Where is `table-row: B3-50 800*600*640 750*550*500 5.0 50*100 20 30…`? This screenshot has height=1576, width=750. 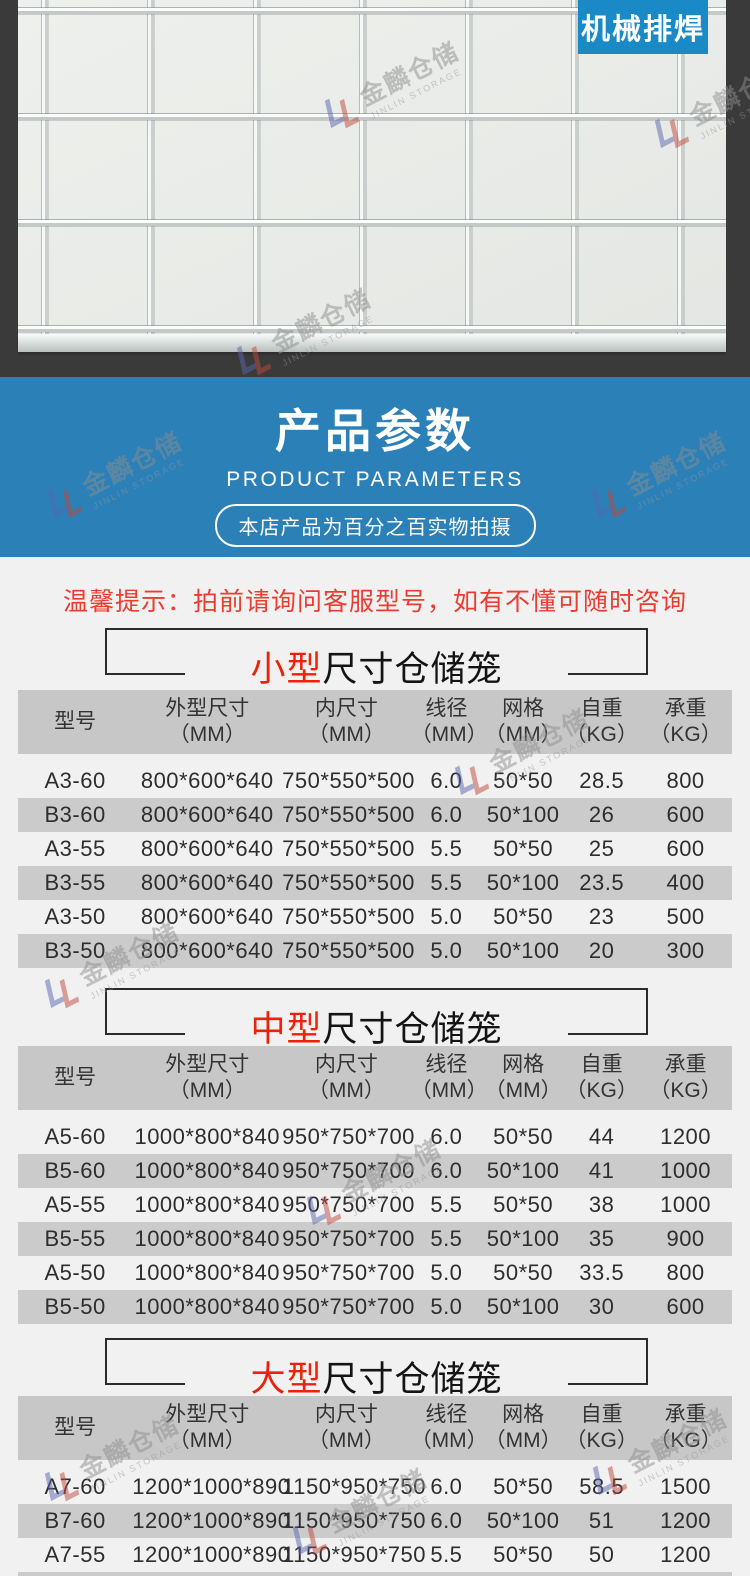 table-row: B3-50 800*600*640 750*550*500 5.0 50*100 20 30… is located at coordinates (375, 951).